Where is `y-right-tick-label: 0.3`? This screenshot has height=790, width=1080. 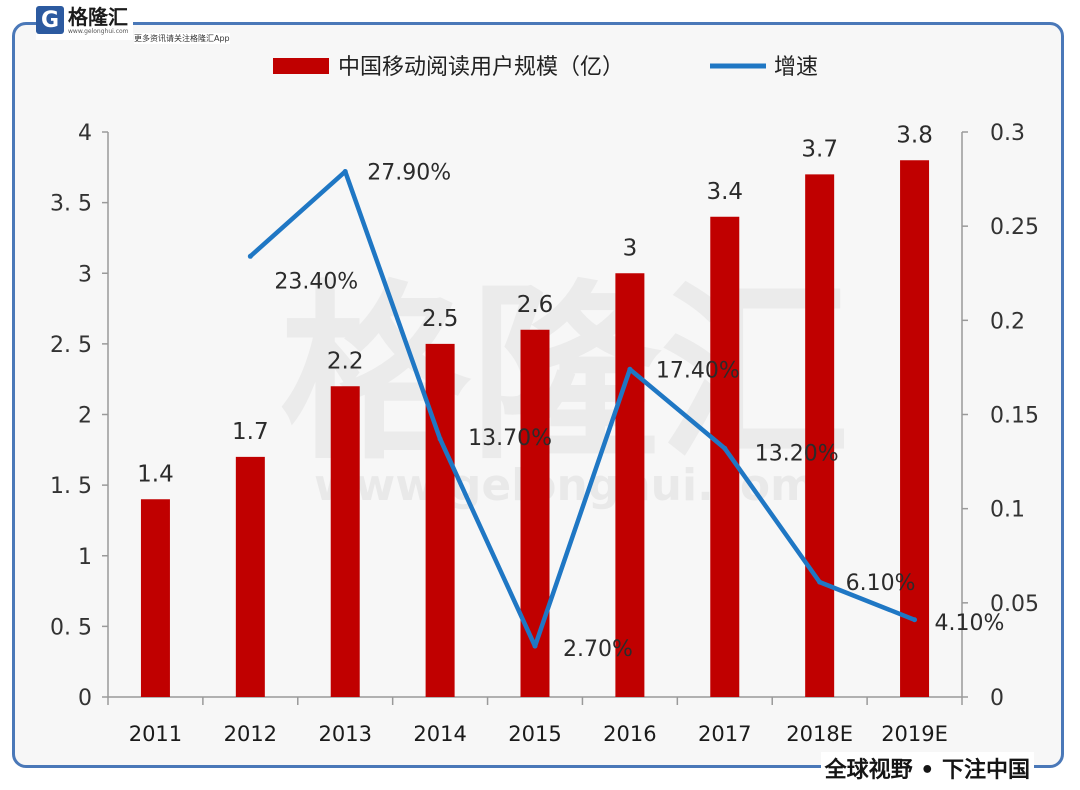
y-right-tick-label: 0.3 is located at coordinates (1007, 133).